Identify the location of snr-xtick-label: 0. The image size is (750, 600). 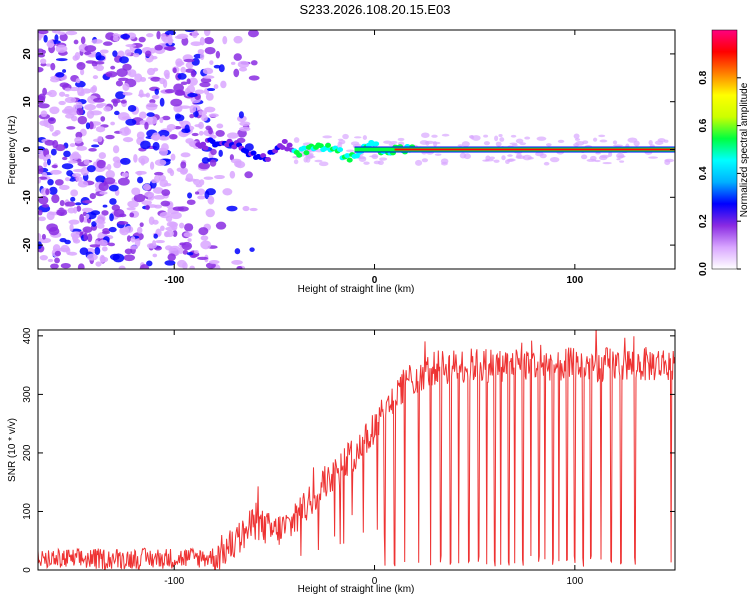
(375, 581).